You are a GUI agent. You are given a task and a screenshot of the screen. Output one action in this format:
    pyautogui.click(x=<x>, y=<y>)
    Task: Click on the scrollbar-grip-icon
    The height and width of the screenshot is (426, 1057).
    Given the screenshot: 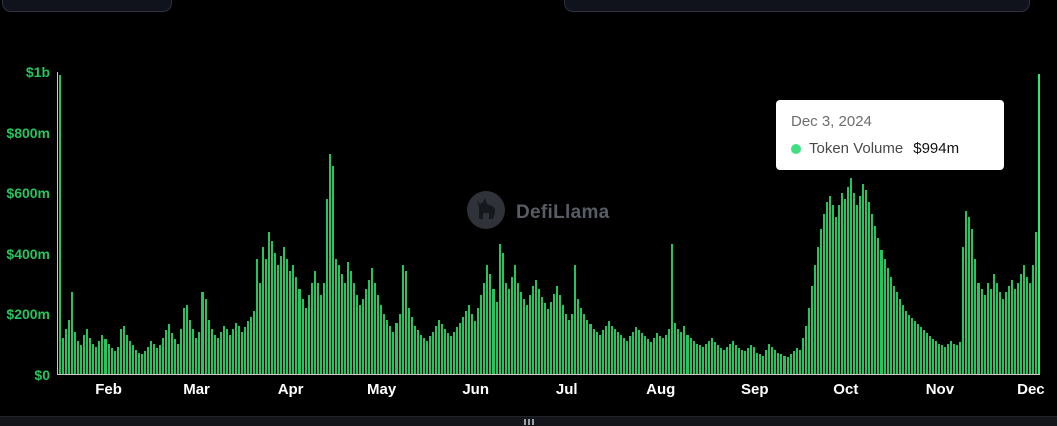 What is the action you would take?
    pyautogui.click(x=528, y=422)
    